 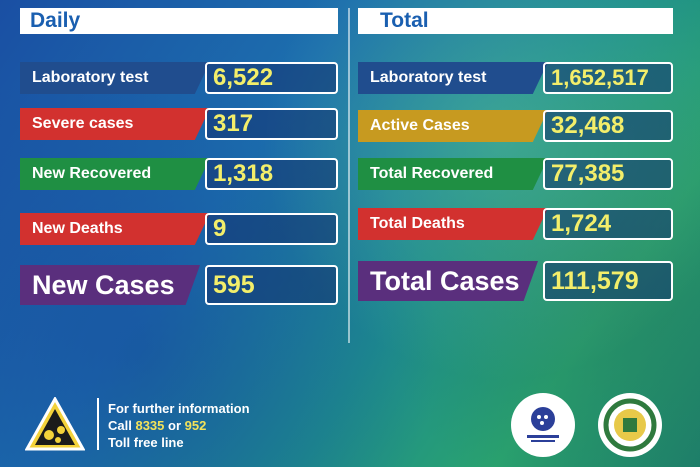 What do you see at coordinates (195, 425) in the screenshot?
I see `hotline-952: 952` at bounding box center [195, 425].